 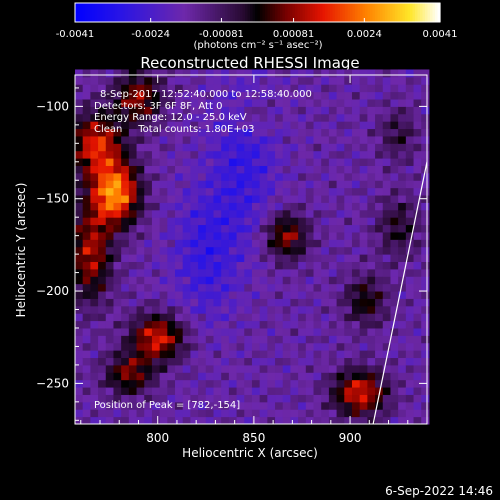 I want to click on y-tick-label: −250, so click(x=52, y=383).